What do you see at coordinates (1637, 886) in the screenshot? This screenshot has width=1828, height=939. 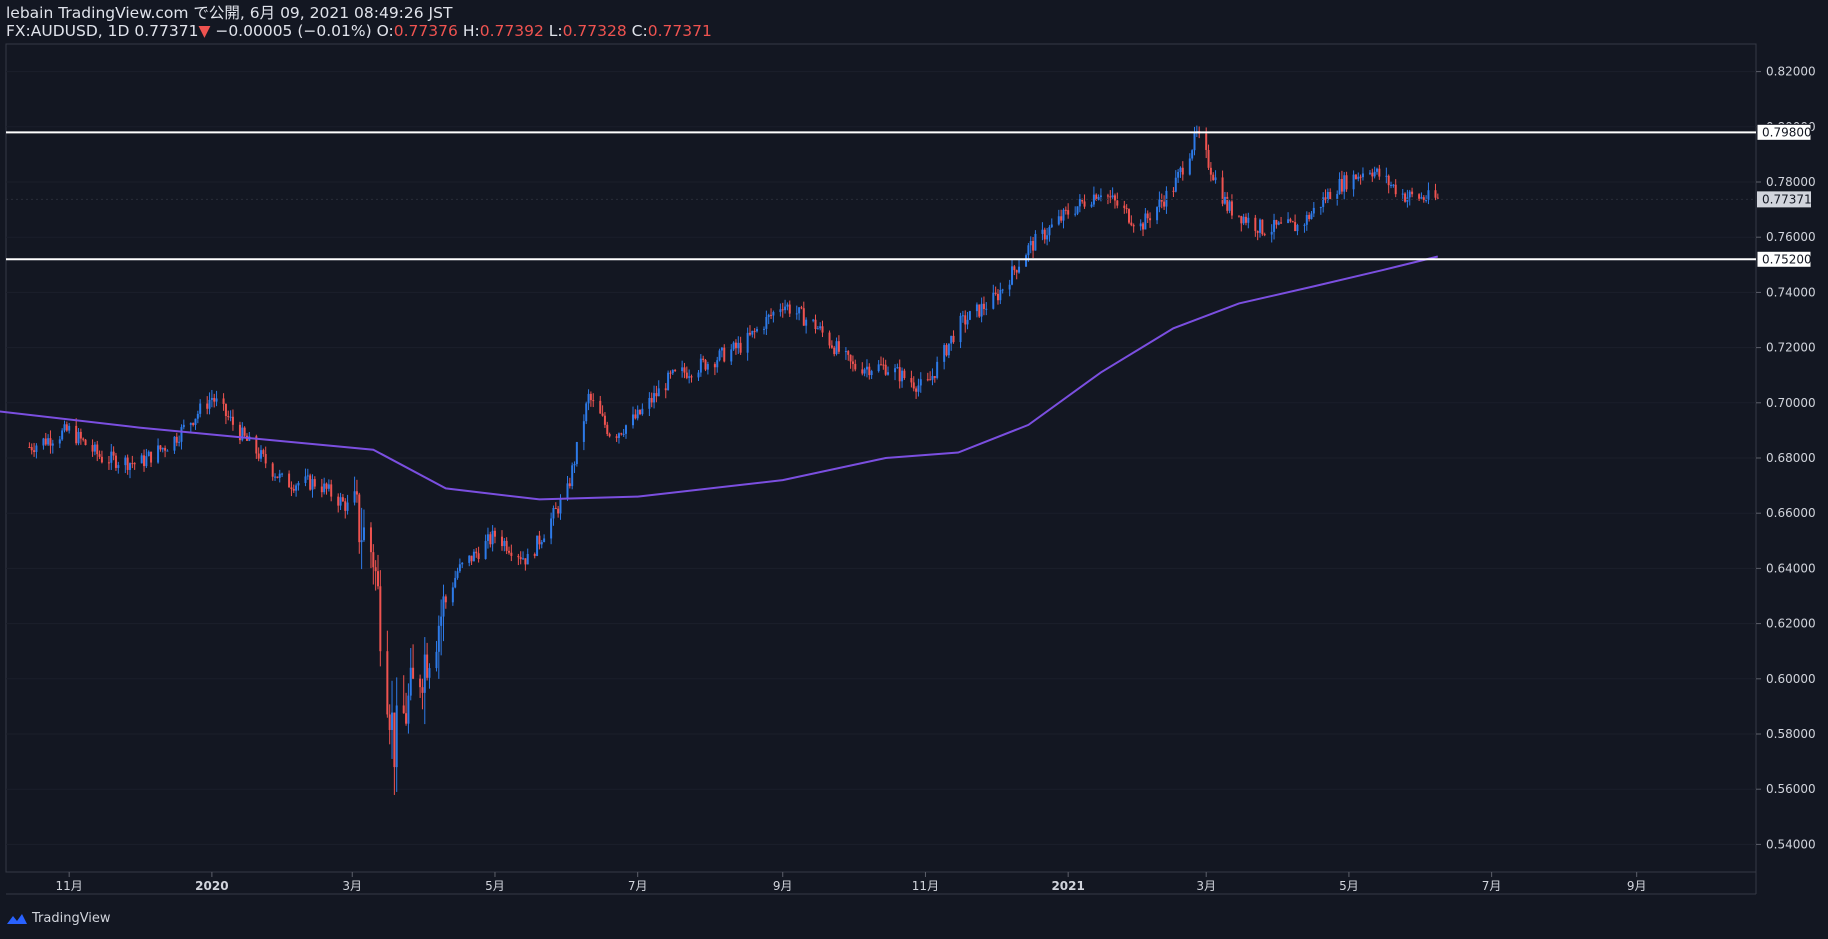 I see `x-tick-label: 9月` at bounding box center [1637, 886].